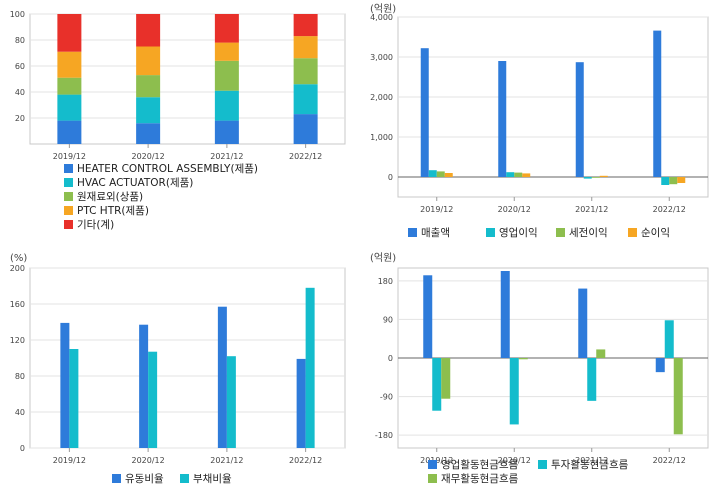 The image size is (720, 496). I want to click on legend-item: 순이익, so click(649, 233).